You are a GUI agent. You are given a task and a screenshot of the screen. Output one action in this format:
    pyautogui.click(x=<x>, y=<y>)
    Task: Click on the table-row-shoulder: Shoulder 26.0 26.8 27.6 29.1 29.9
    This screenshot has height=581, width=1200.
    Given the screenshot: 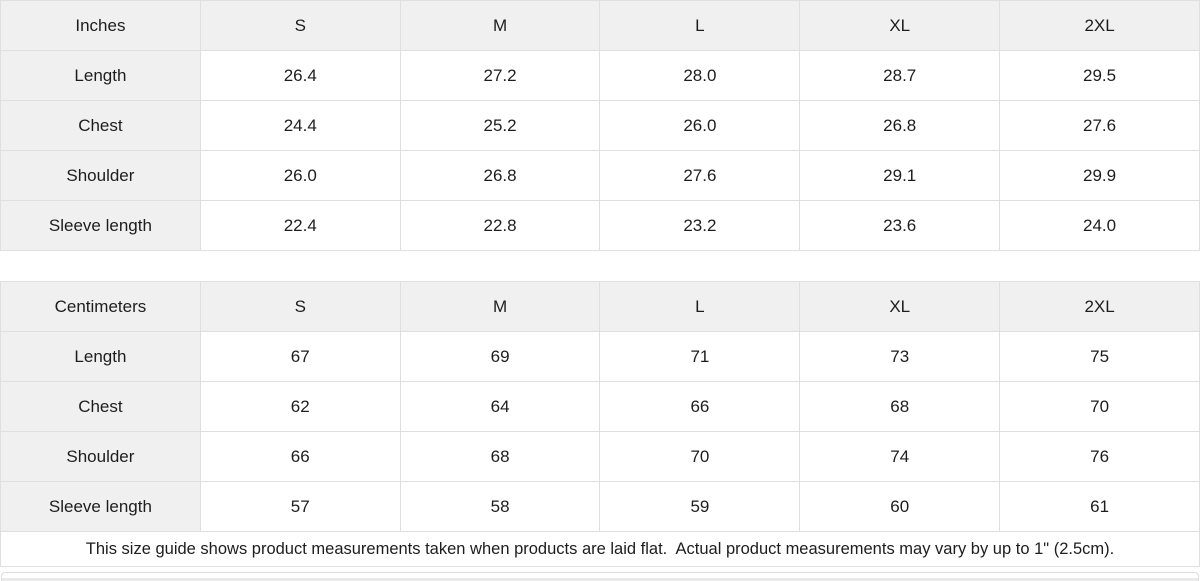 What is the action you would take?
    pyautogui.click(x=600, y=175)
    